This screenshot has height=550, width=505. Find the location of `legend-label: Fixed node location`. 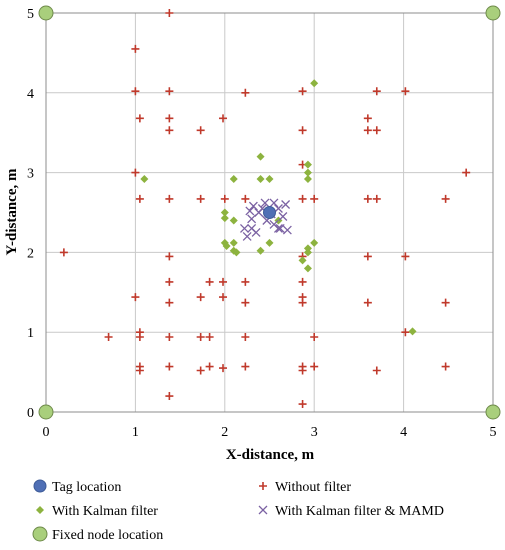

legend-label: Fixed node location is located at coordinates (107, 535).